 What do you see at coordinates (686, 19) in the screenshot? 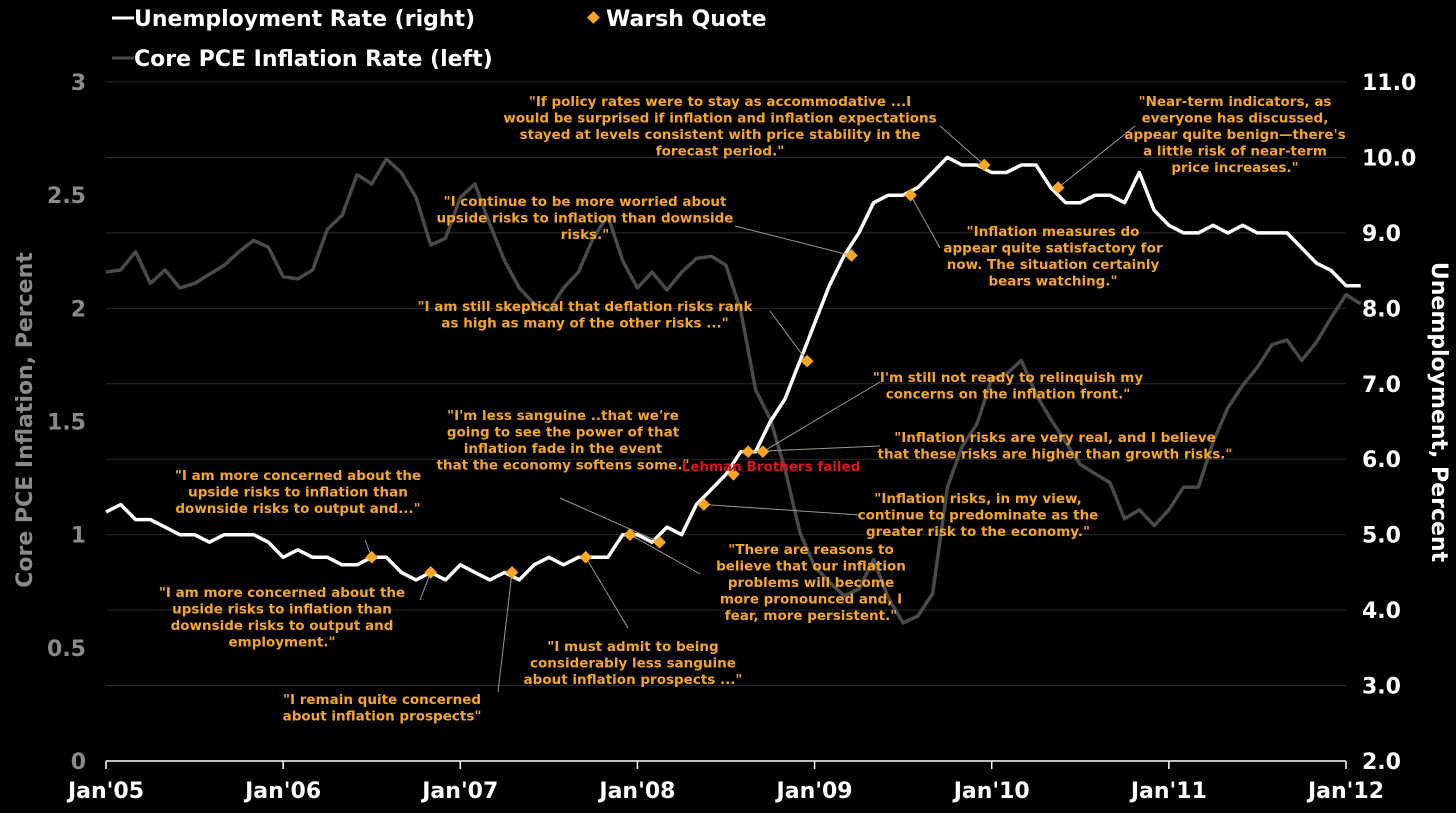
I see `legend-label-warsh: Warsh Quote` at bounding box center [686, 19].